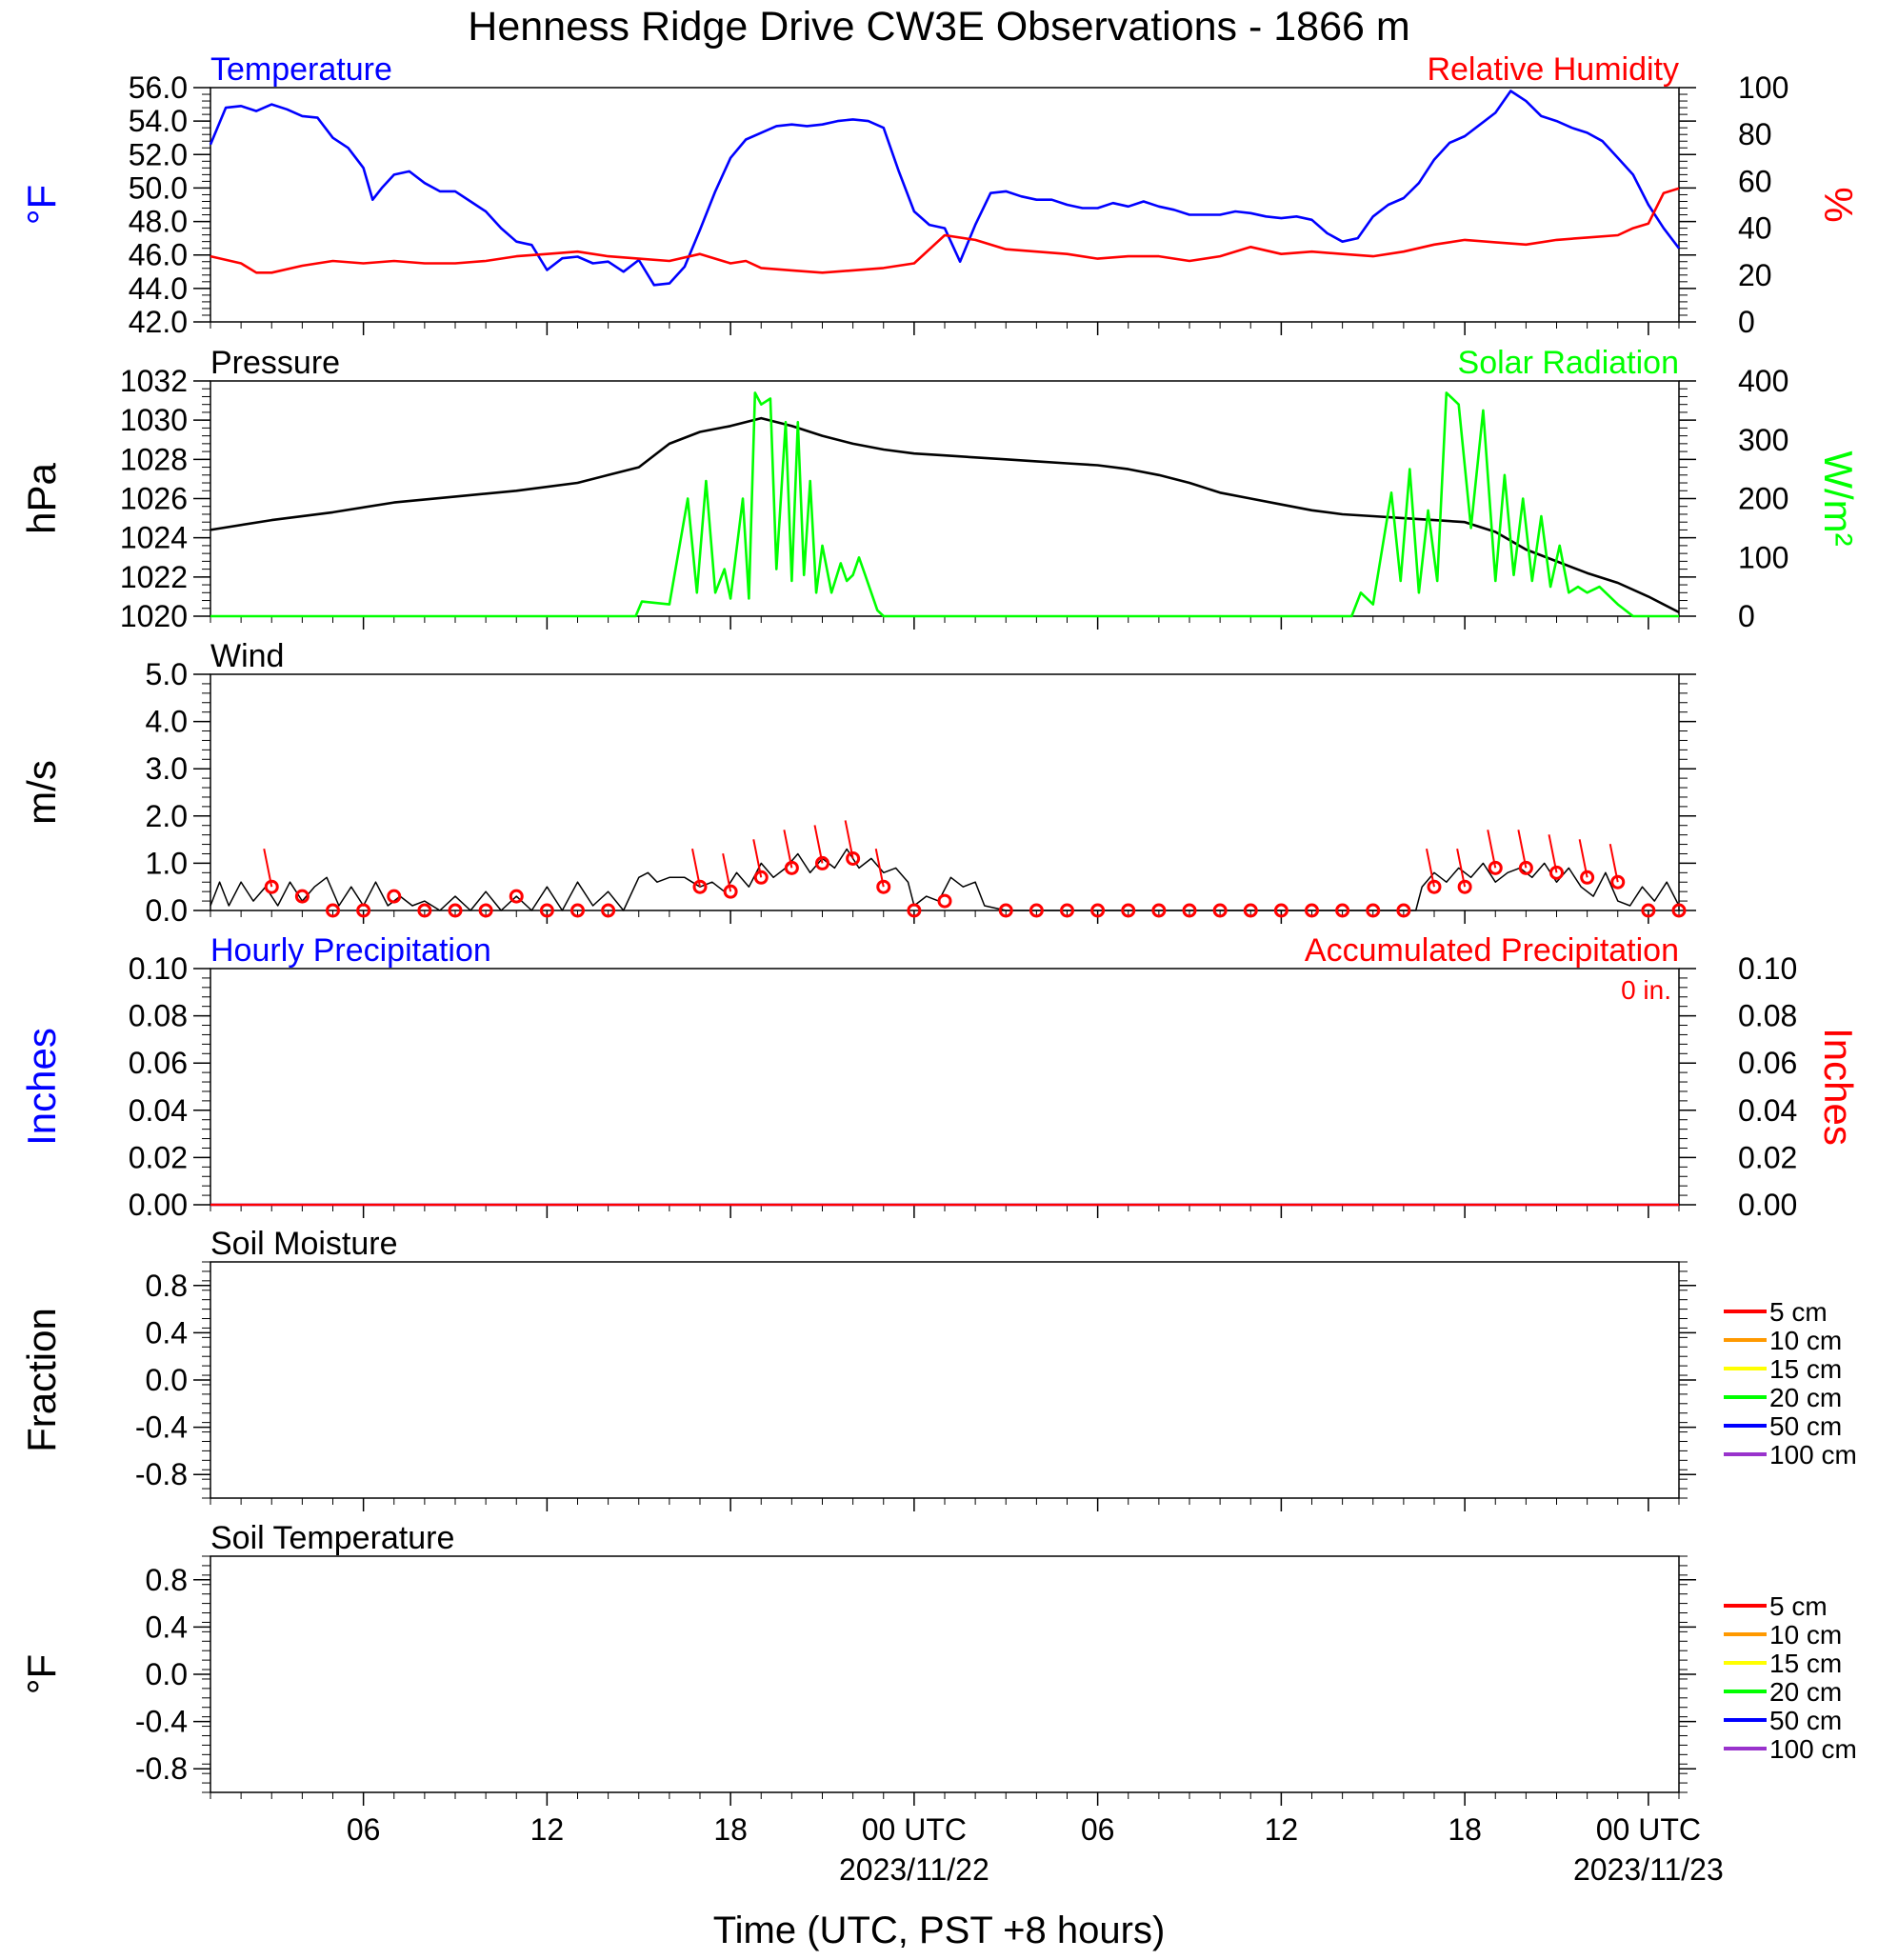 Image resolution: width=1878 pixels, height=1960 pixels. Describe the element at coordinates (1838, 1087) in the screenshot. I see `y-axis-title-right: Inches` at that location.